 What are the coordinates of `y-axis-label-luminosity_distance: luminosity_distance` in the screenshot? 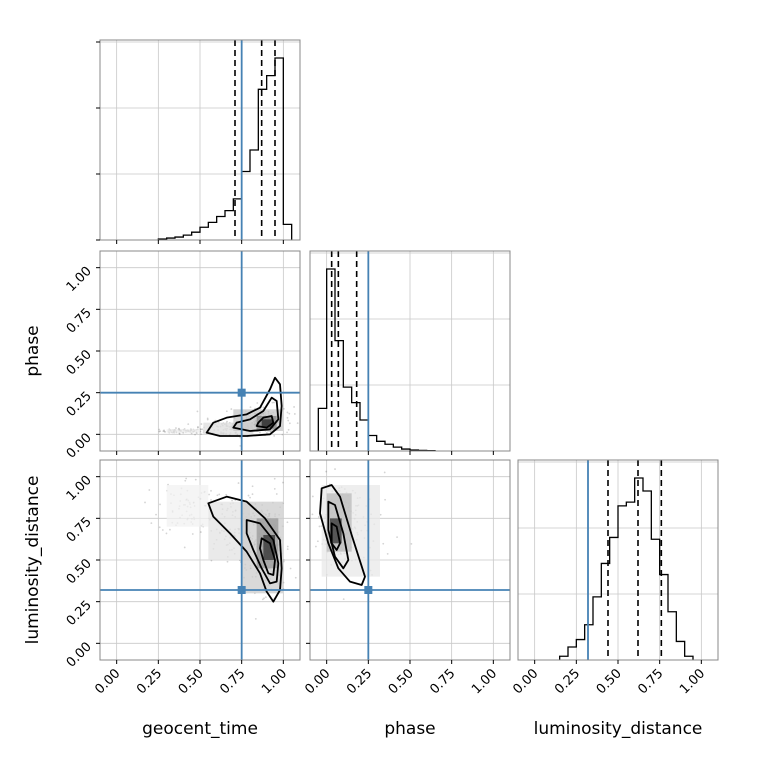 It's located at (33, 560).